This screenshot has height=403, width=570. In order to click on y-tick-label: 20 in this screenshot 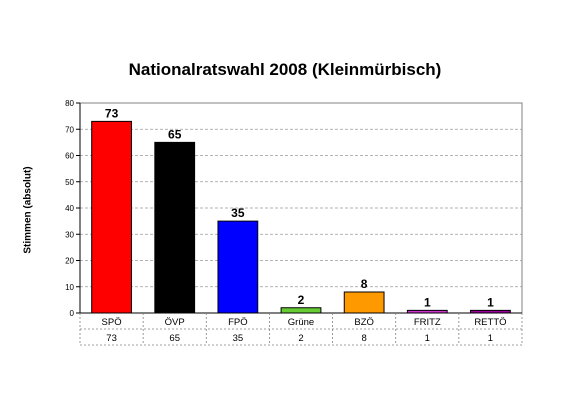, I will do `click(69, 261)`.